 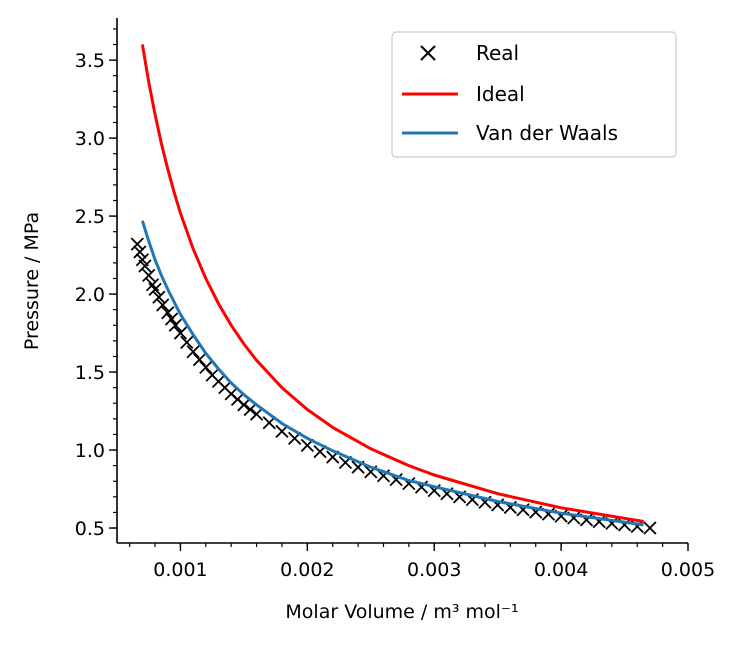 I want to click on y-tick-label: 1.5, so click(x=90, y=373).